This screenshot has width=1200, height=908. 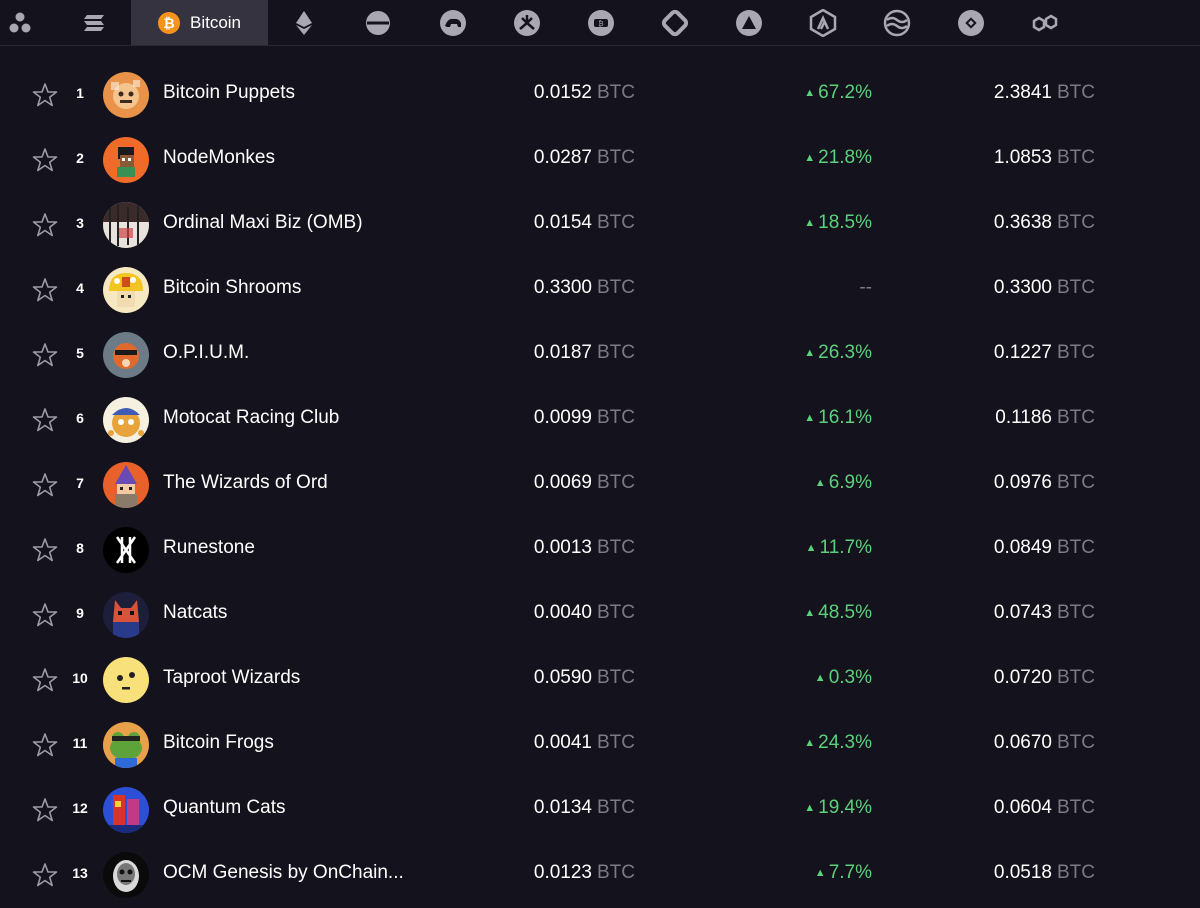 I want to click on floor-price: 0.0152 BTC, so click(x=584, y=92).